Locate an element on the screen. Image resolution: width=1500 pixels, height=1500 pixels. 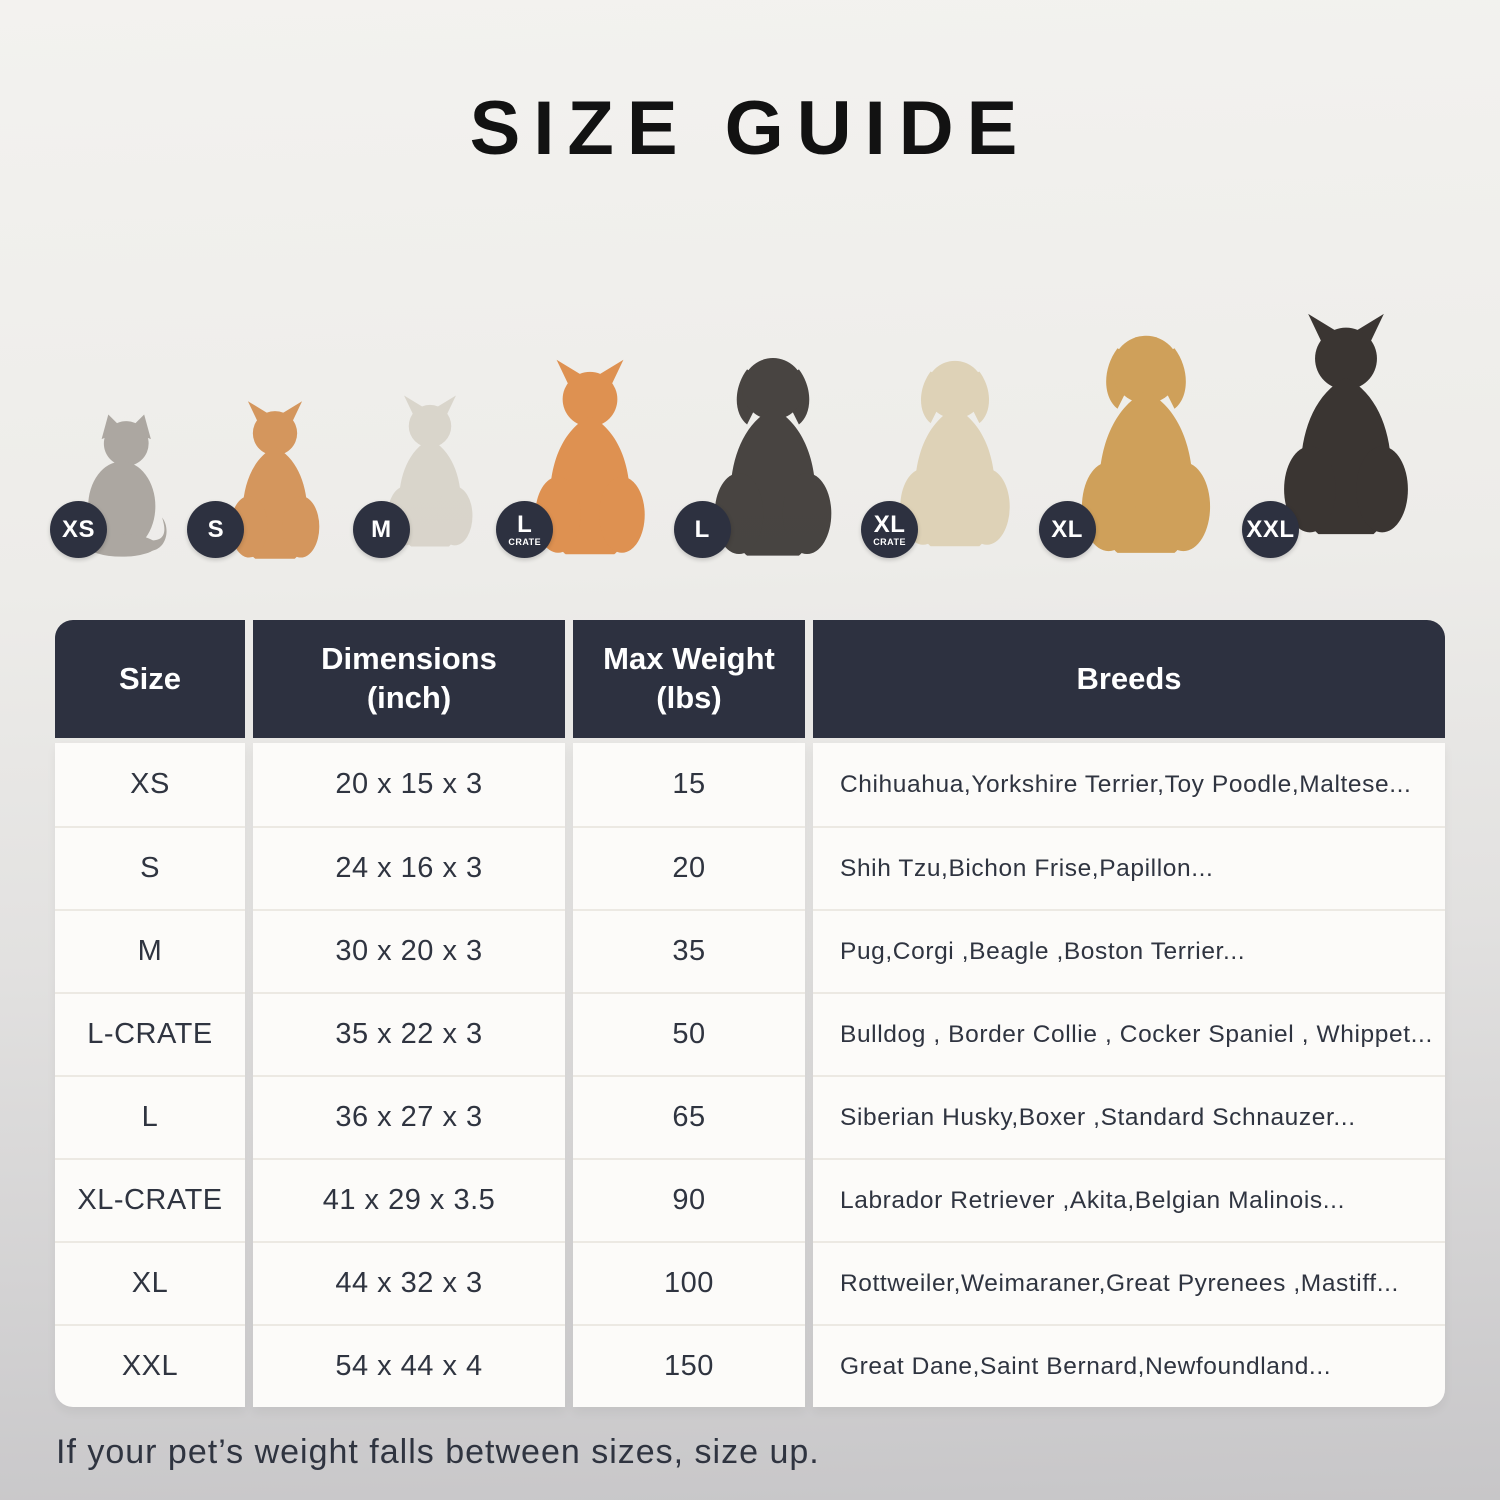
size-badge-xl-crate: XL CRATE is located at coordinates (890, 529).